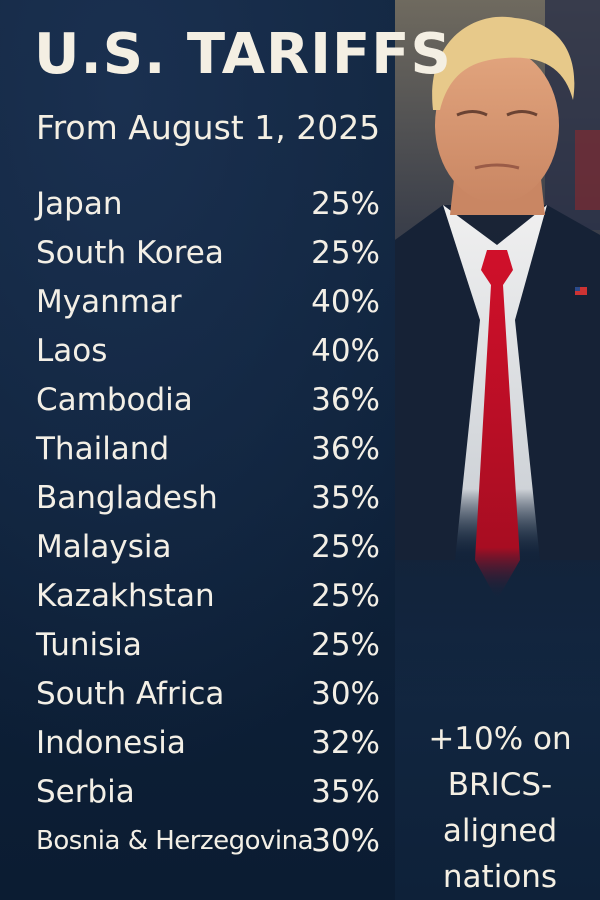  Describe the element at coordinates (109, 302) in the screenshot. I see `country-name: Myanmar` at that location.